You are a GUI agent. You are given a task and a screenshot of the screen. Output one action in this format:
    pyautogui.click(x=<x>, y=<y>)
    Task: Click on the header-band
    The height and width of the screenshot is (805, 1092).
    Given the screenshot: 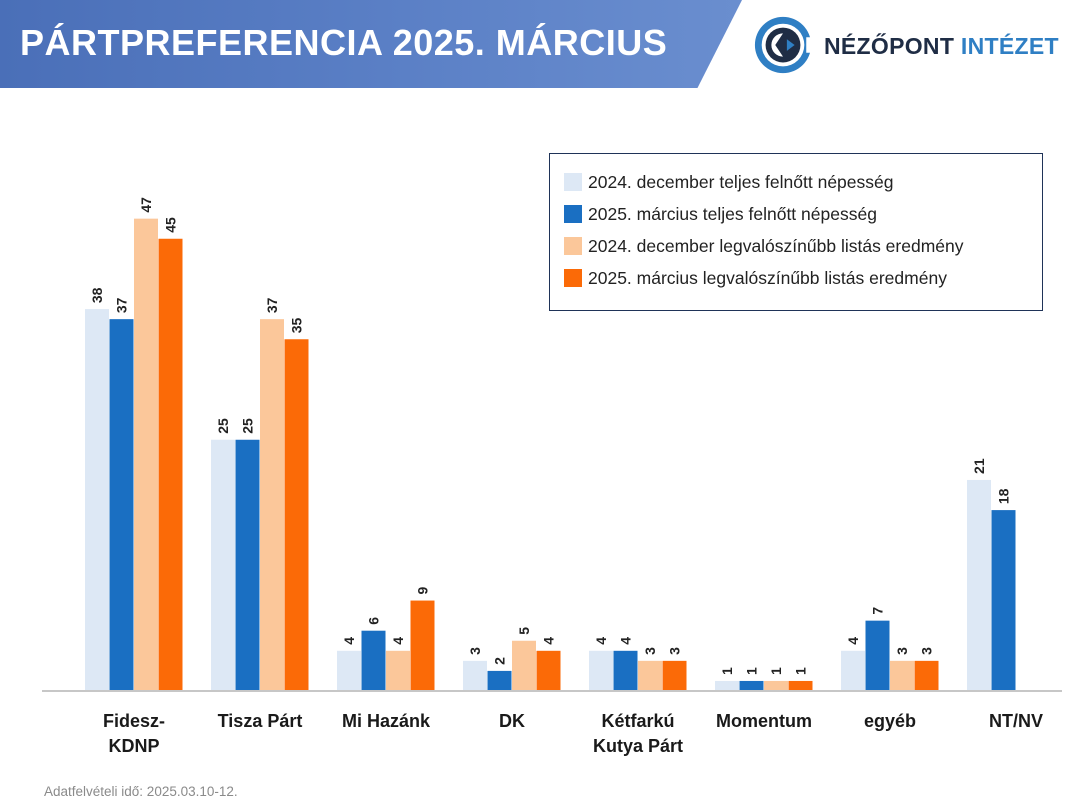 What is the action you would take?
    pyautogui.click(x=371, y=44)
    